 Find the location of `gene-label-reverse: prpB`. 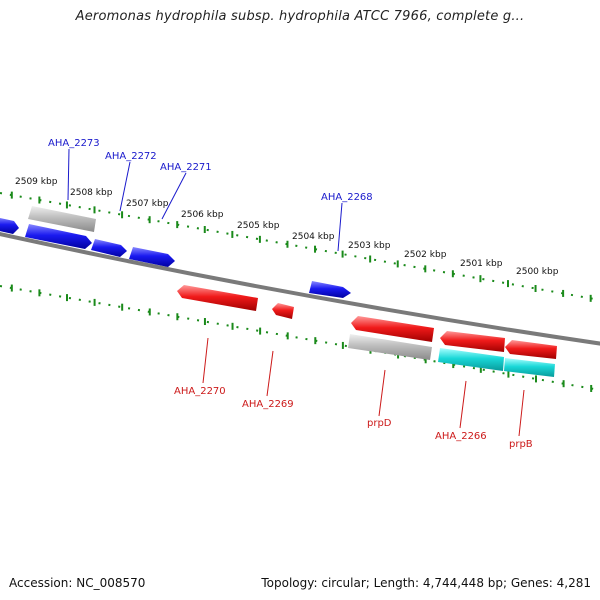

gene-label-reverse: prpB is located at coordinates (521, 444).